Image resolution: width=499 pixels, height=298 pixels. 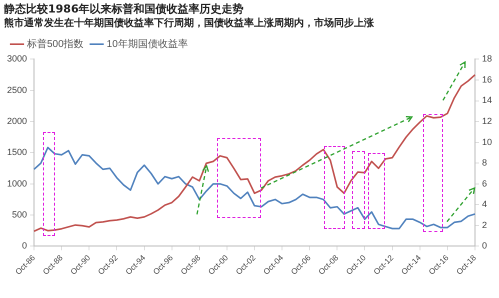 I want to click on y-tick-label: 2000, so click(x=17, y=121).